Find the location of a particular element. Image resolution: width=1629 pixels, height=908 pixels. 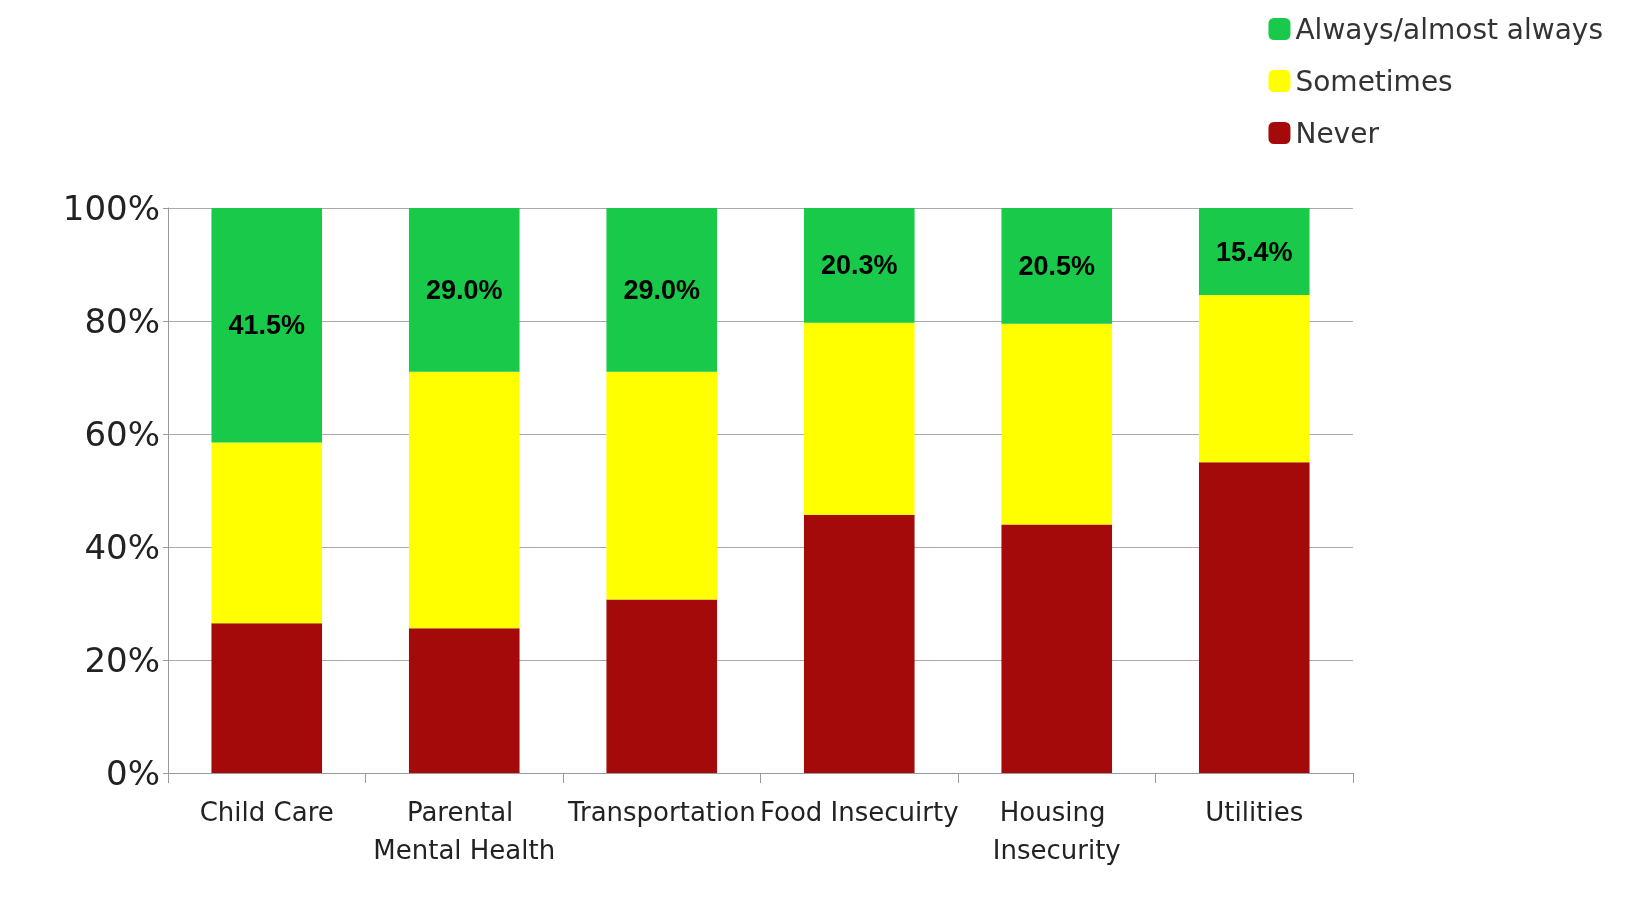

data-label: 20.3% is located at coordinates (859, 265).